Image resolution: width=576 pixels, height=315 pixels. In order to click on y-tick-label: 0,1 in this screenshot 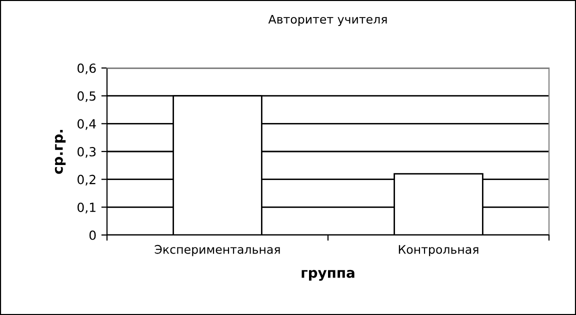, I will do `click(87, 208)`.